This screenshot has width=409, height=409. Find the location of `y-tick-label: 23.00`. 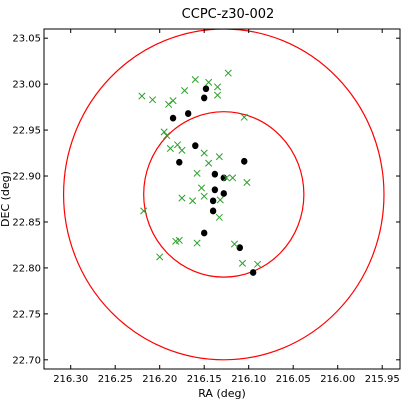

y-tick-label: 23.00 is located at coordinates (26, 85).